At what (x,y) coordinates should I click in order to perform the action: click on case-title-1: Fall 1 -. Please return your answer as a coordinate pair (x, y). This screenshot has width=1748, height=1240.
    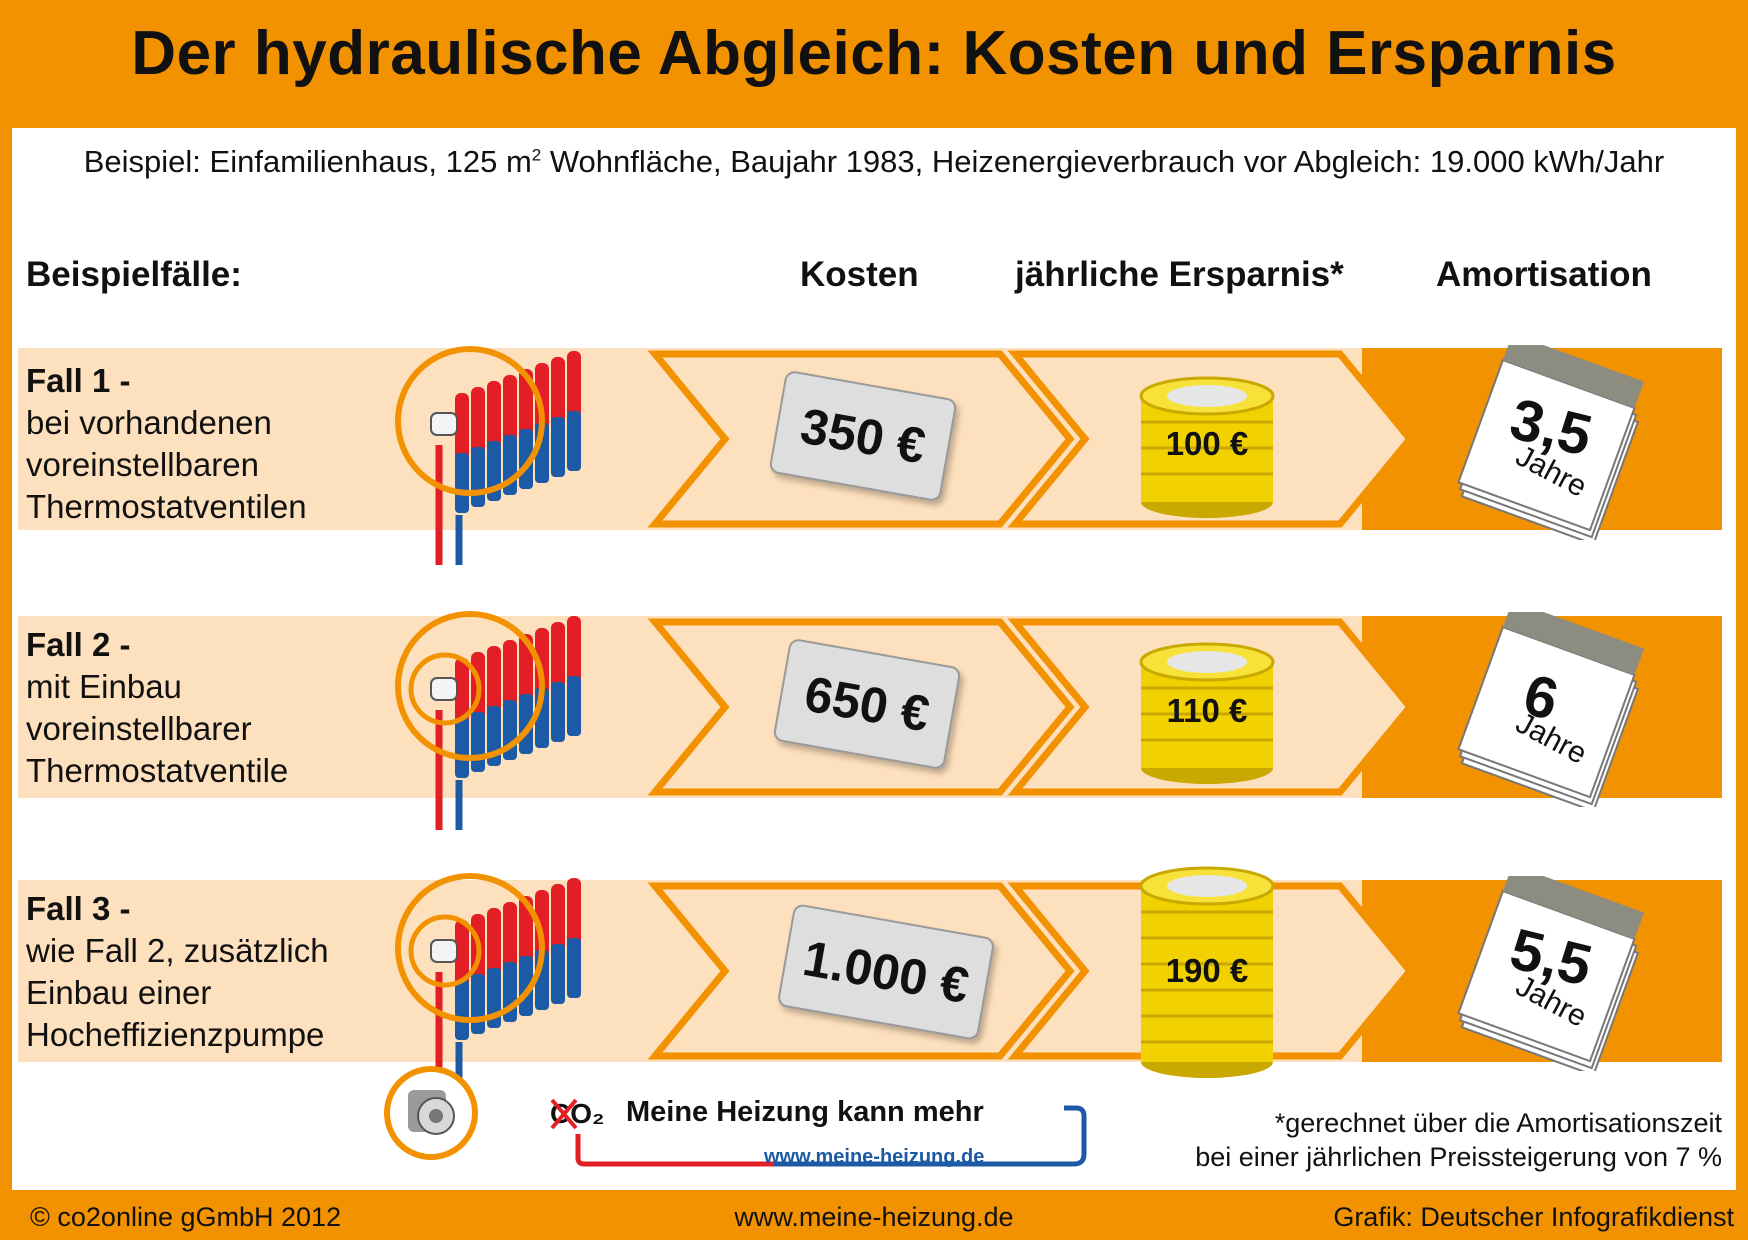
    Looking at the image, I should click on (78, 380).